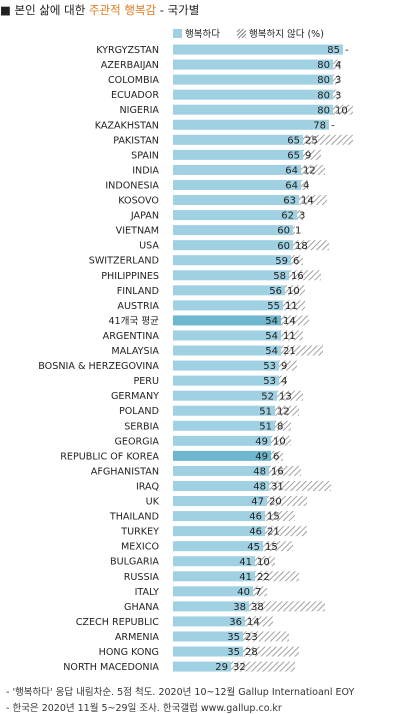 The height and width of the screenshot is (714, 404). Describe the element at coordinates (284, 366) in the screenshot. I see `value-label-unhappy: 9` at that location.